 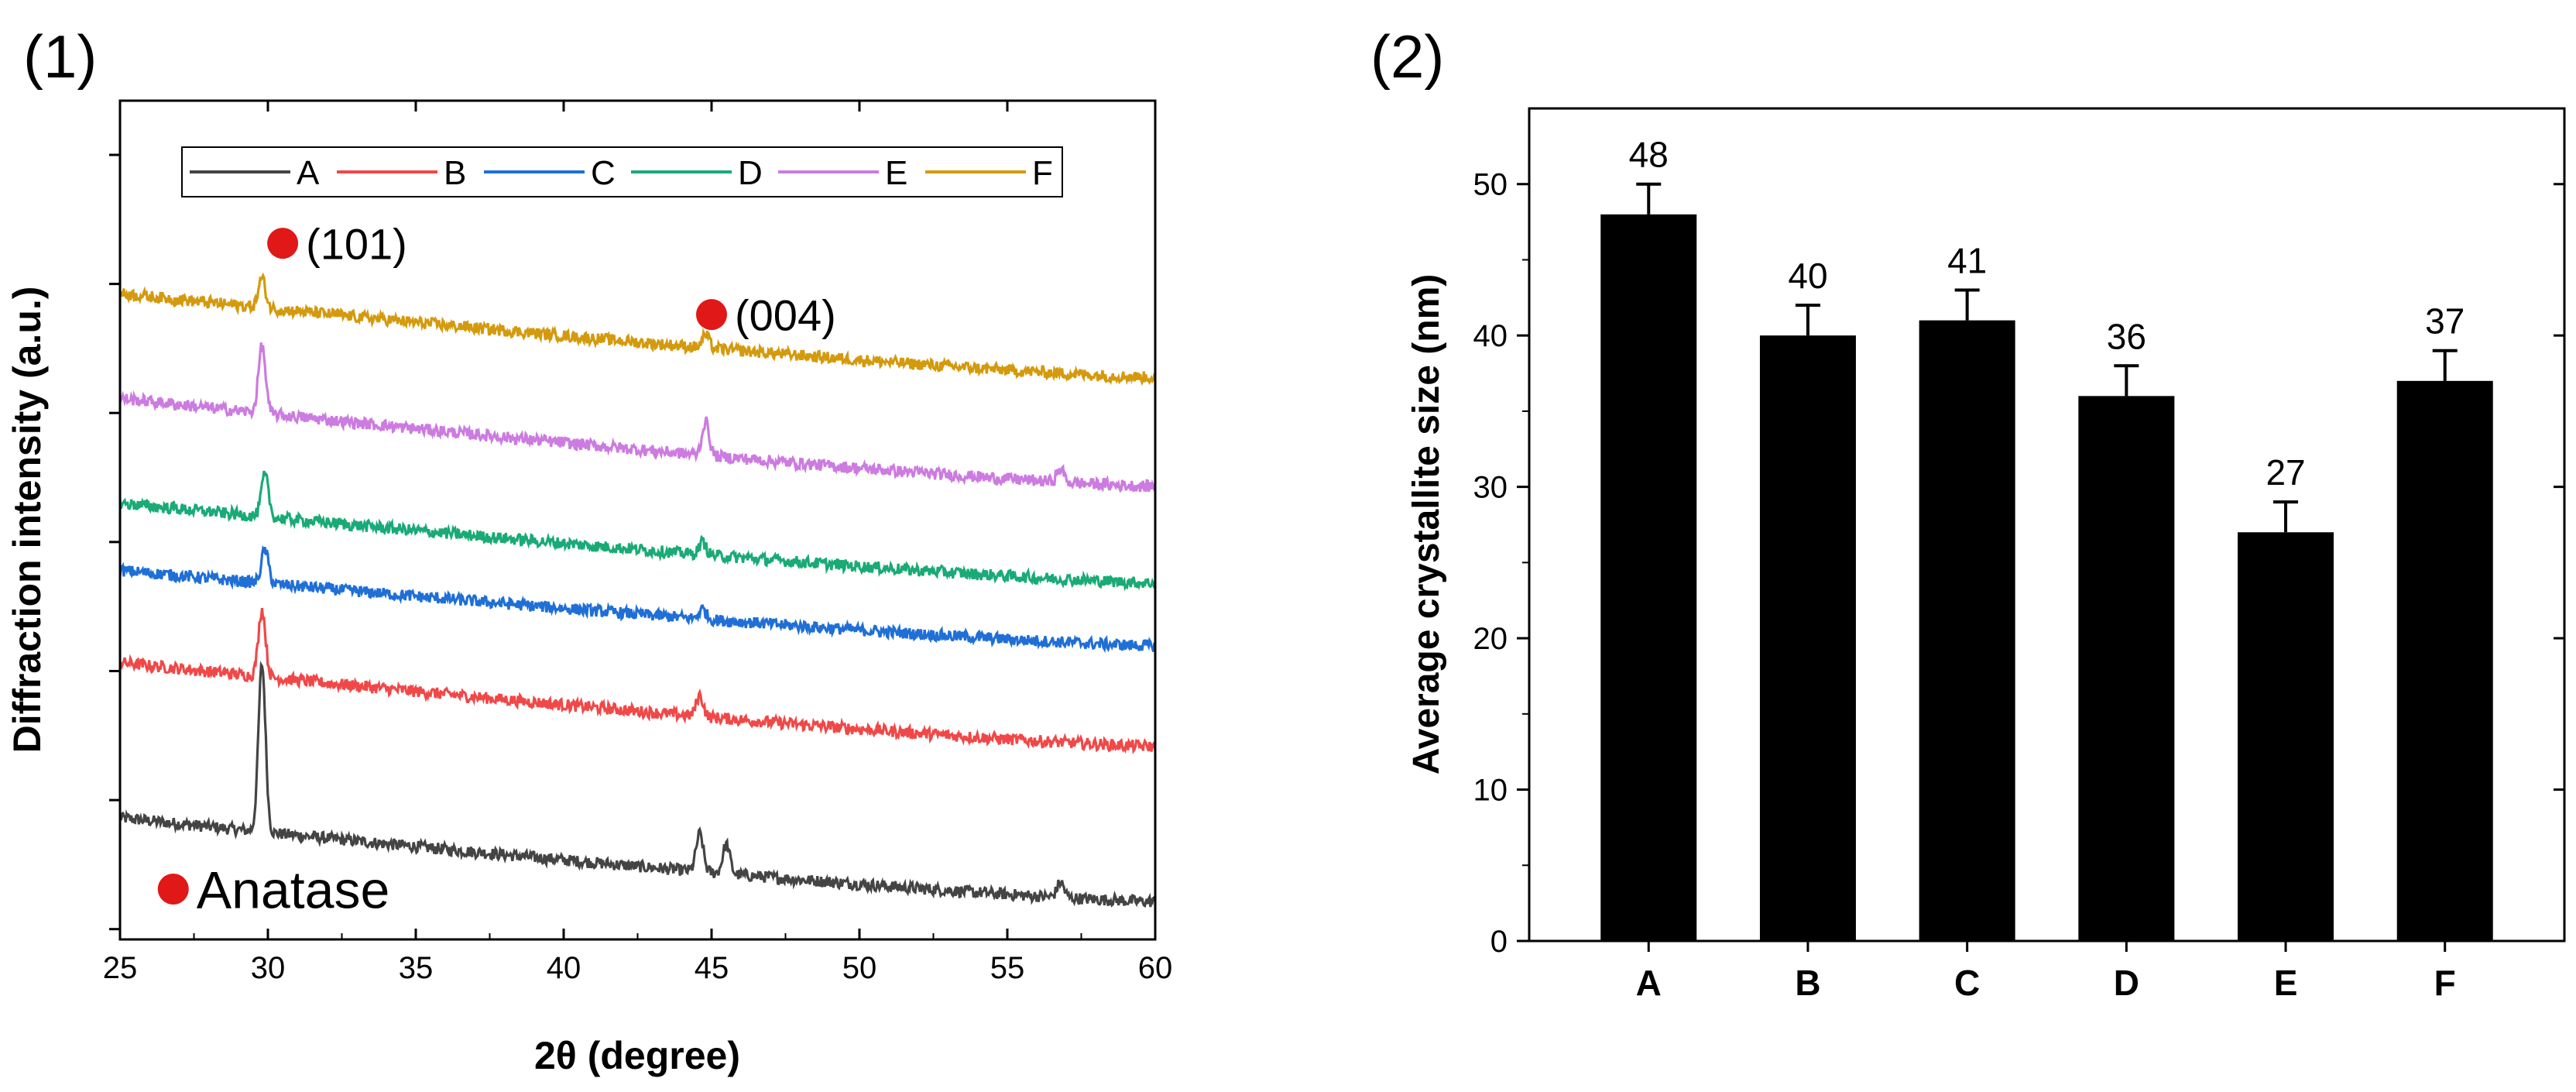 I want to click on series-D-line, so click(x=637, y=531).